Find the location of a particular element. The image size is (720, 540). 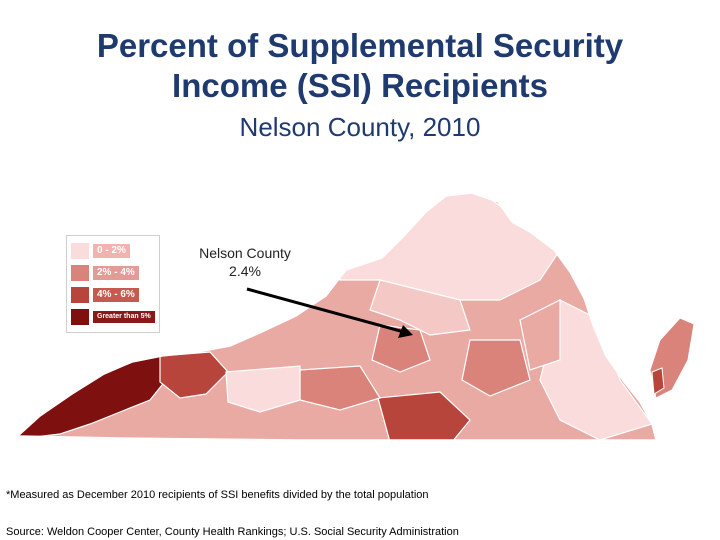

callout-county-name: Nelson County is located at coordinates (245, 253).